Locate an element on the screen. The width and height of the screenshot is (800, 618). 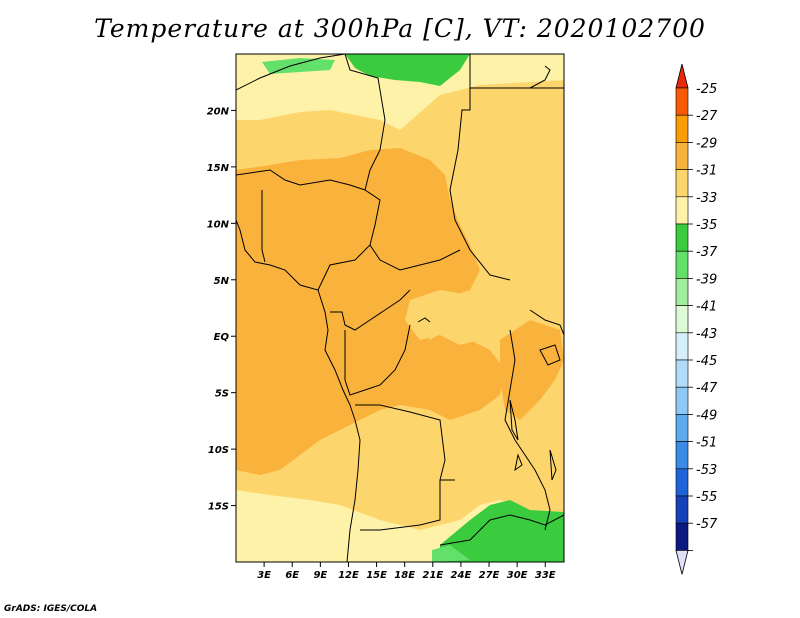
lon-tick-label: 21E is located at coordinates (432, 575).